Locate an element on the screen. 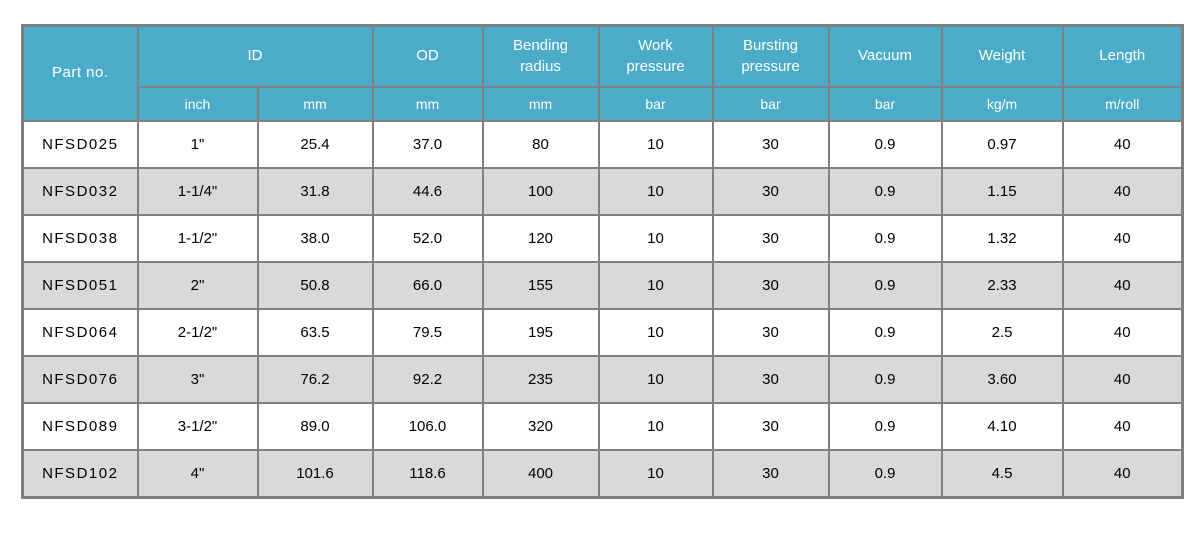 The height and width of the screenshot is (547, 1204). value-cell: 320 is located at coordinates (540, 426).